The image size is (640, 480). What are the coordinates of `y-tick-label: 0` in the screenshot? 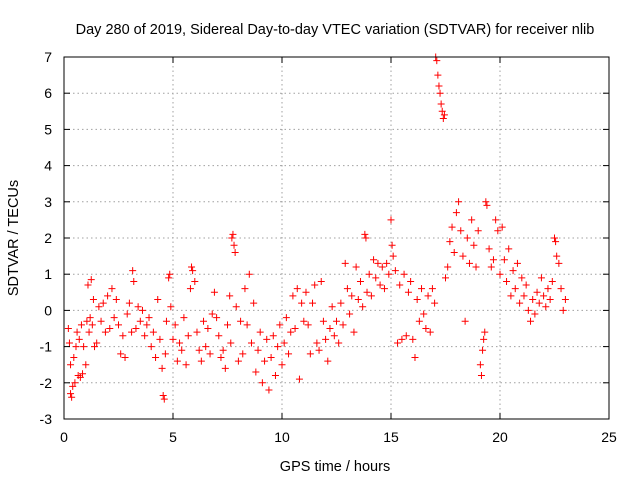 It's located at (48, 310).